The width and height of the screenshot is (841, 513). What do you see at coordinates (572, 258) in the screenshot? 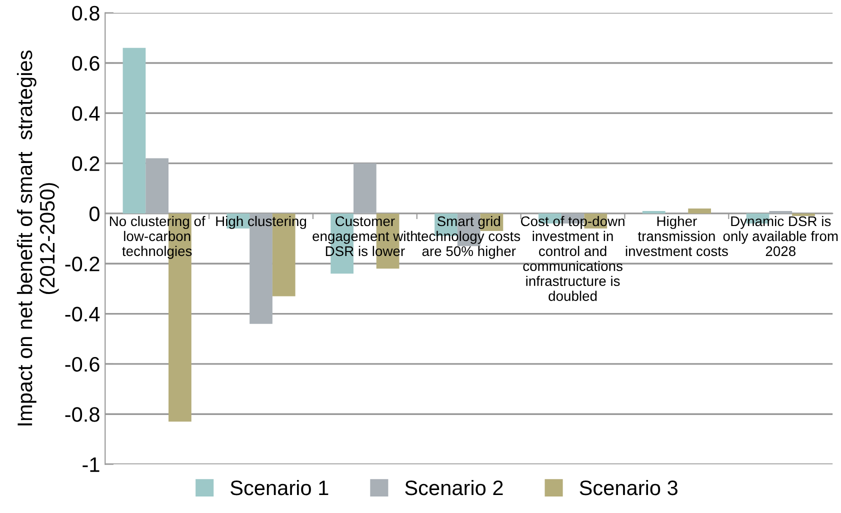
I see `x-tick-label: Cost of top-down investment in control and communications infrastructure is doubled` at bounding box center [572, 258].